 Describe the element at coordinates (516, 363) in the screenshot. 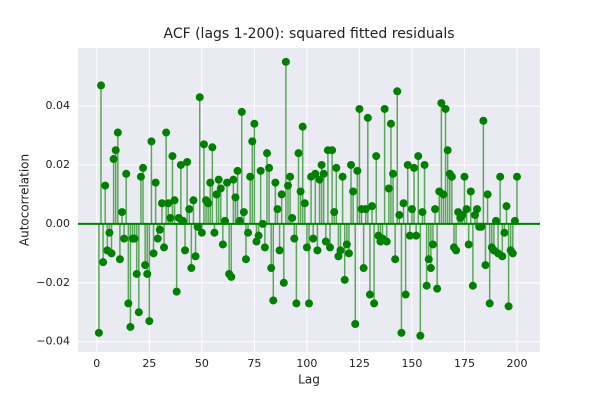

I see `x-tick-label: 200` at that location.